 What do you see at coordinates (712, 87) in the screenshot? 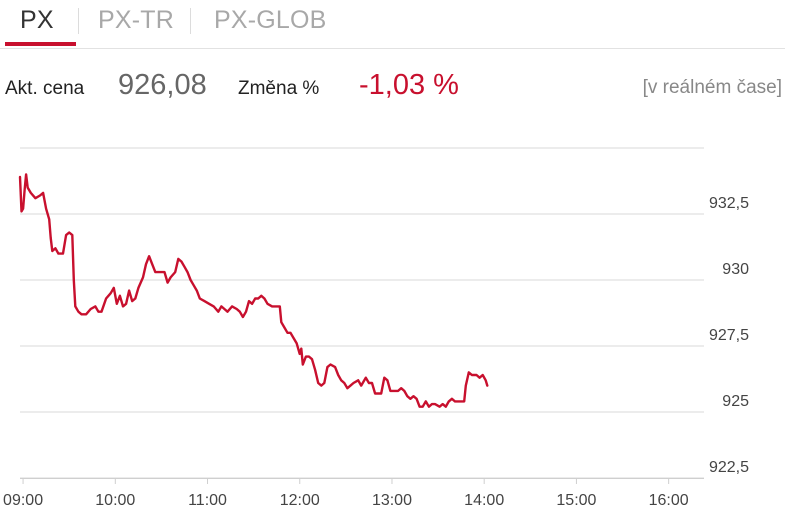
I see `realtime-label: [v reálném čase]` at bounding box center [712, 87].